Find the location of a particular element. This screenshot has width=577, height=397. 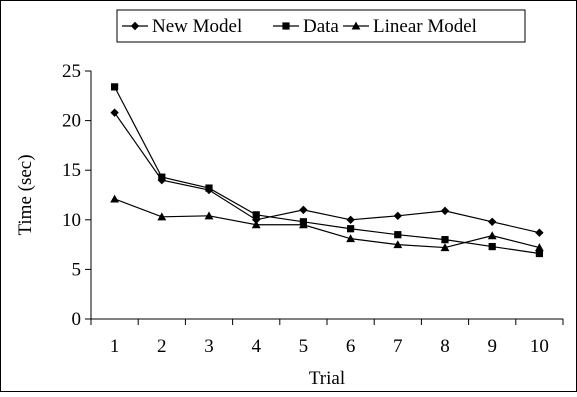

legend: New Model Data Linear Model is located at coordinates (321, 26).